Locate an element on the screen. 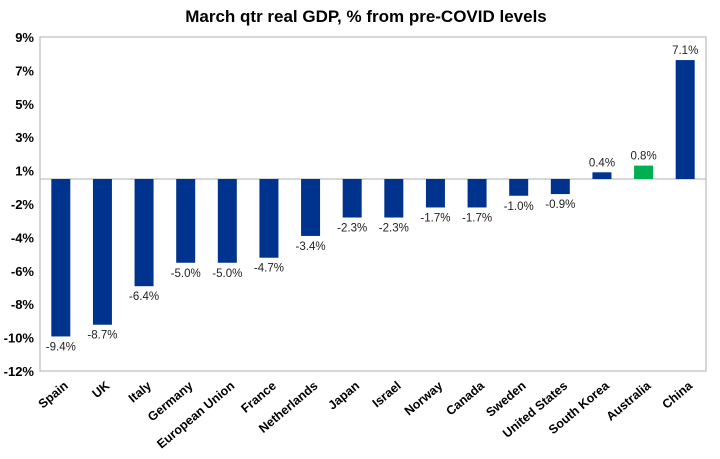 Image resolution: width=720 pixels, height=459 pixels. bar-spain is located at coordinates (61, 258).